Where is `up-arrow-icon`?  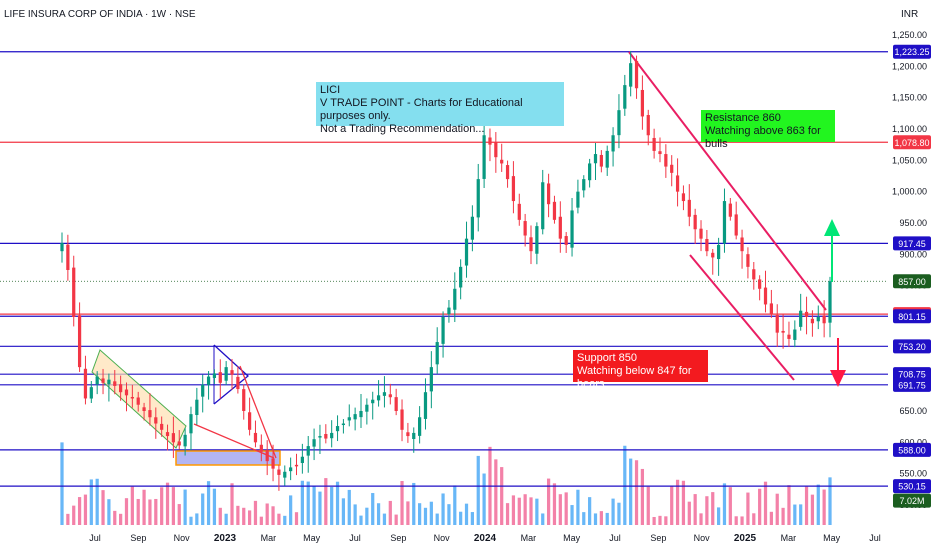 up-arrow-icon is located at coordinates (832, 250).